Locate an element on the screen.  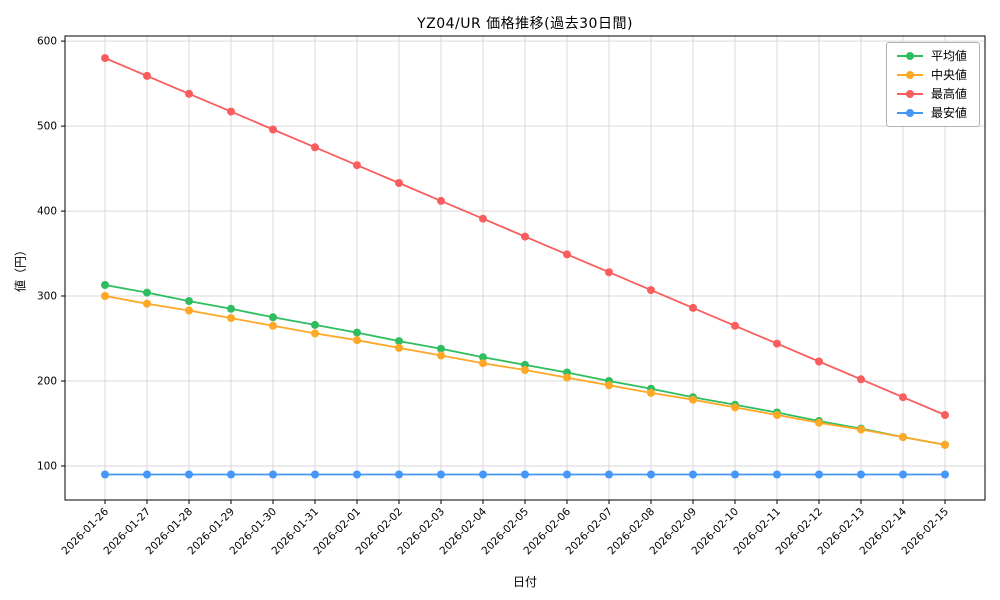
legend-line-marker-min is located at coordinates (909, 113).